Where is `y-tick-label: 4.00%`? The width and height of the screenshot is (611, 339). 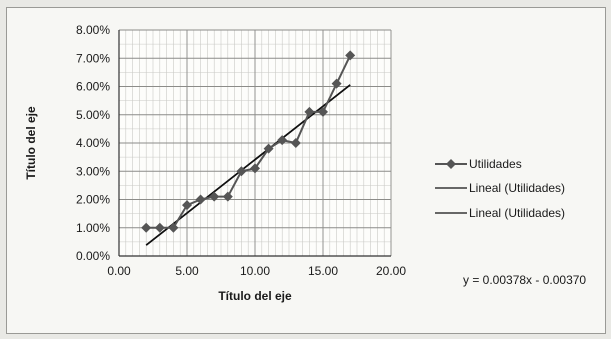 y-tick-label: 4.00% is located at coordinates (93, 143).